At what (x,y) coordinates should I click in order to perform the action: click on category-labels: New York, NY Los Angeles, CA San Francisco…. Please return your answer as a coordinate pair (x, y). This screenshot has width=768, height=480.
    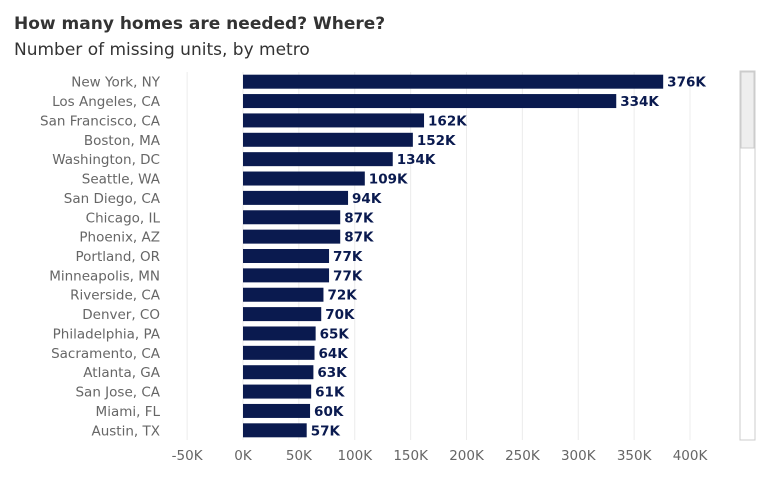
    Looking at the image, I should click on (100, 257).